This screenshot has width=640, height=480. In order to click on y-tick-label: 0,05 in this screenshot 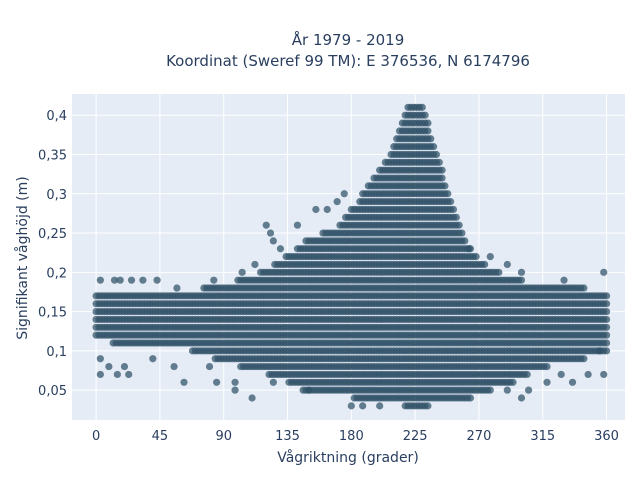, I will do `click(52, 391)`.